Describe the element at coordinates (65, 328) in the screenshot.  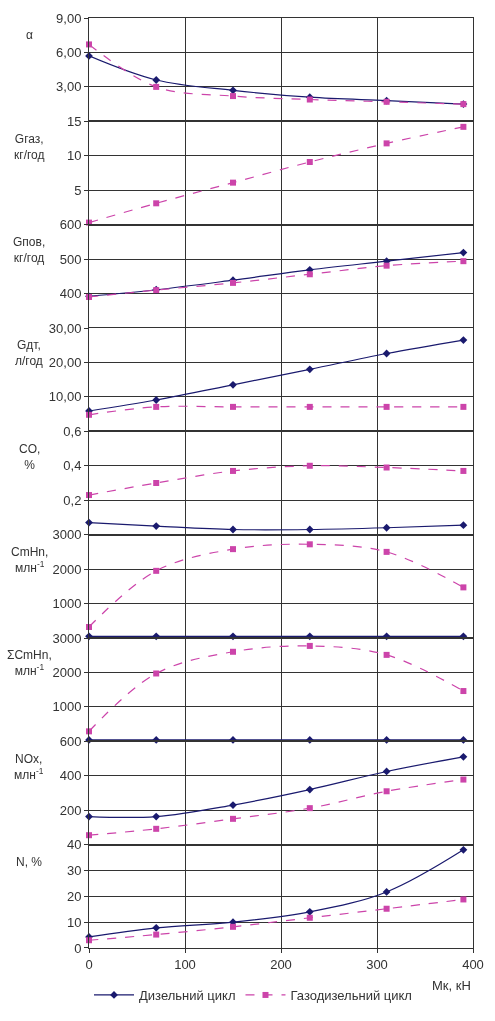
I see `y-tick-label: 30,00` at that location.